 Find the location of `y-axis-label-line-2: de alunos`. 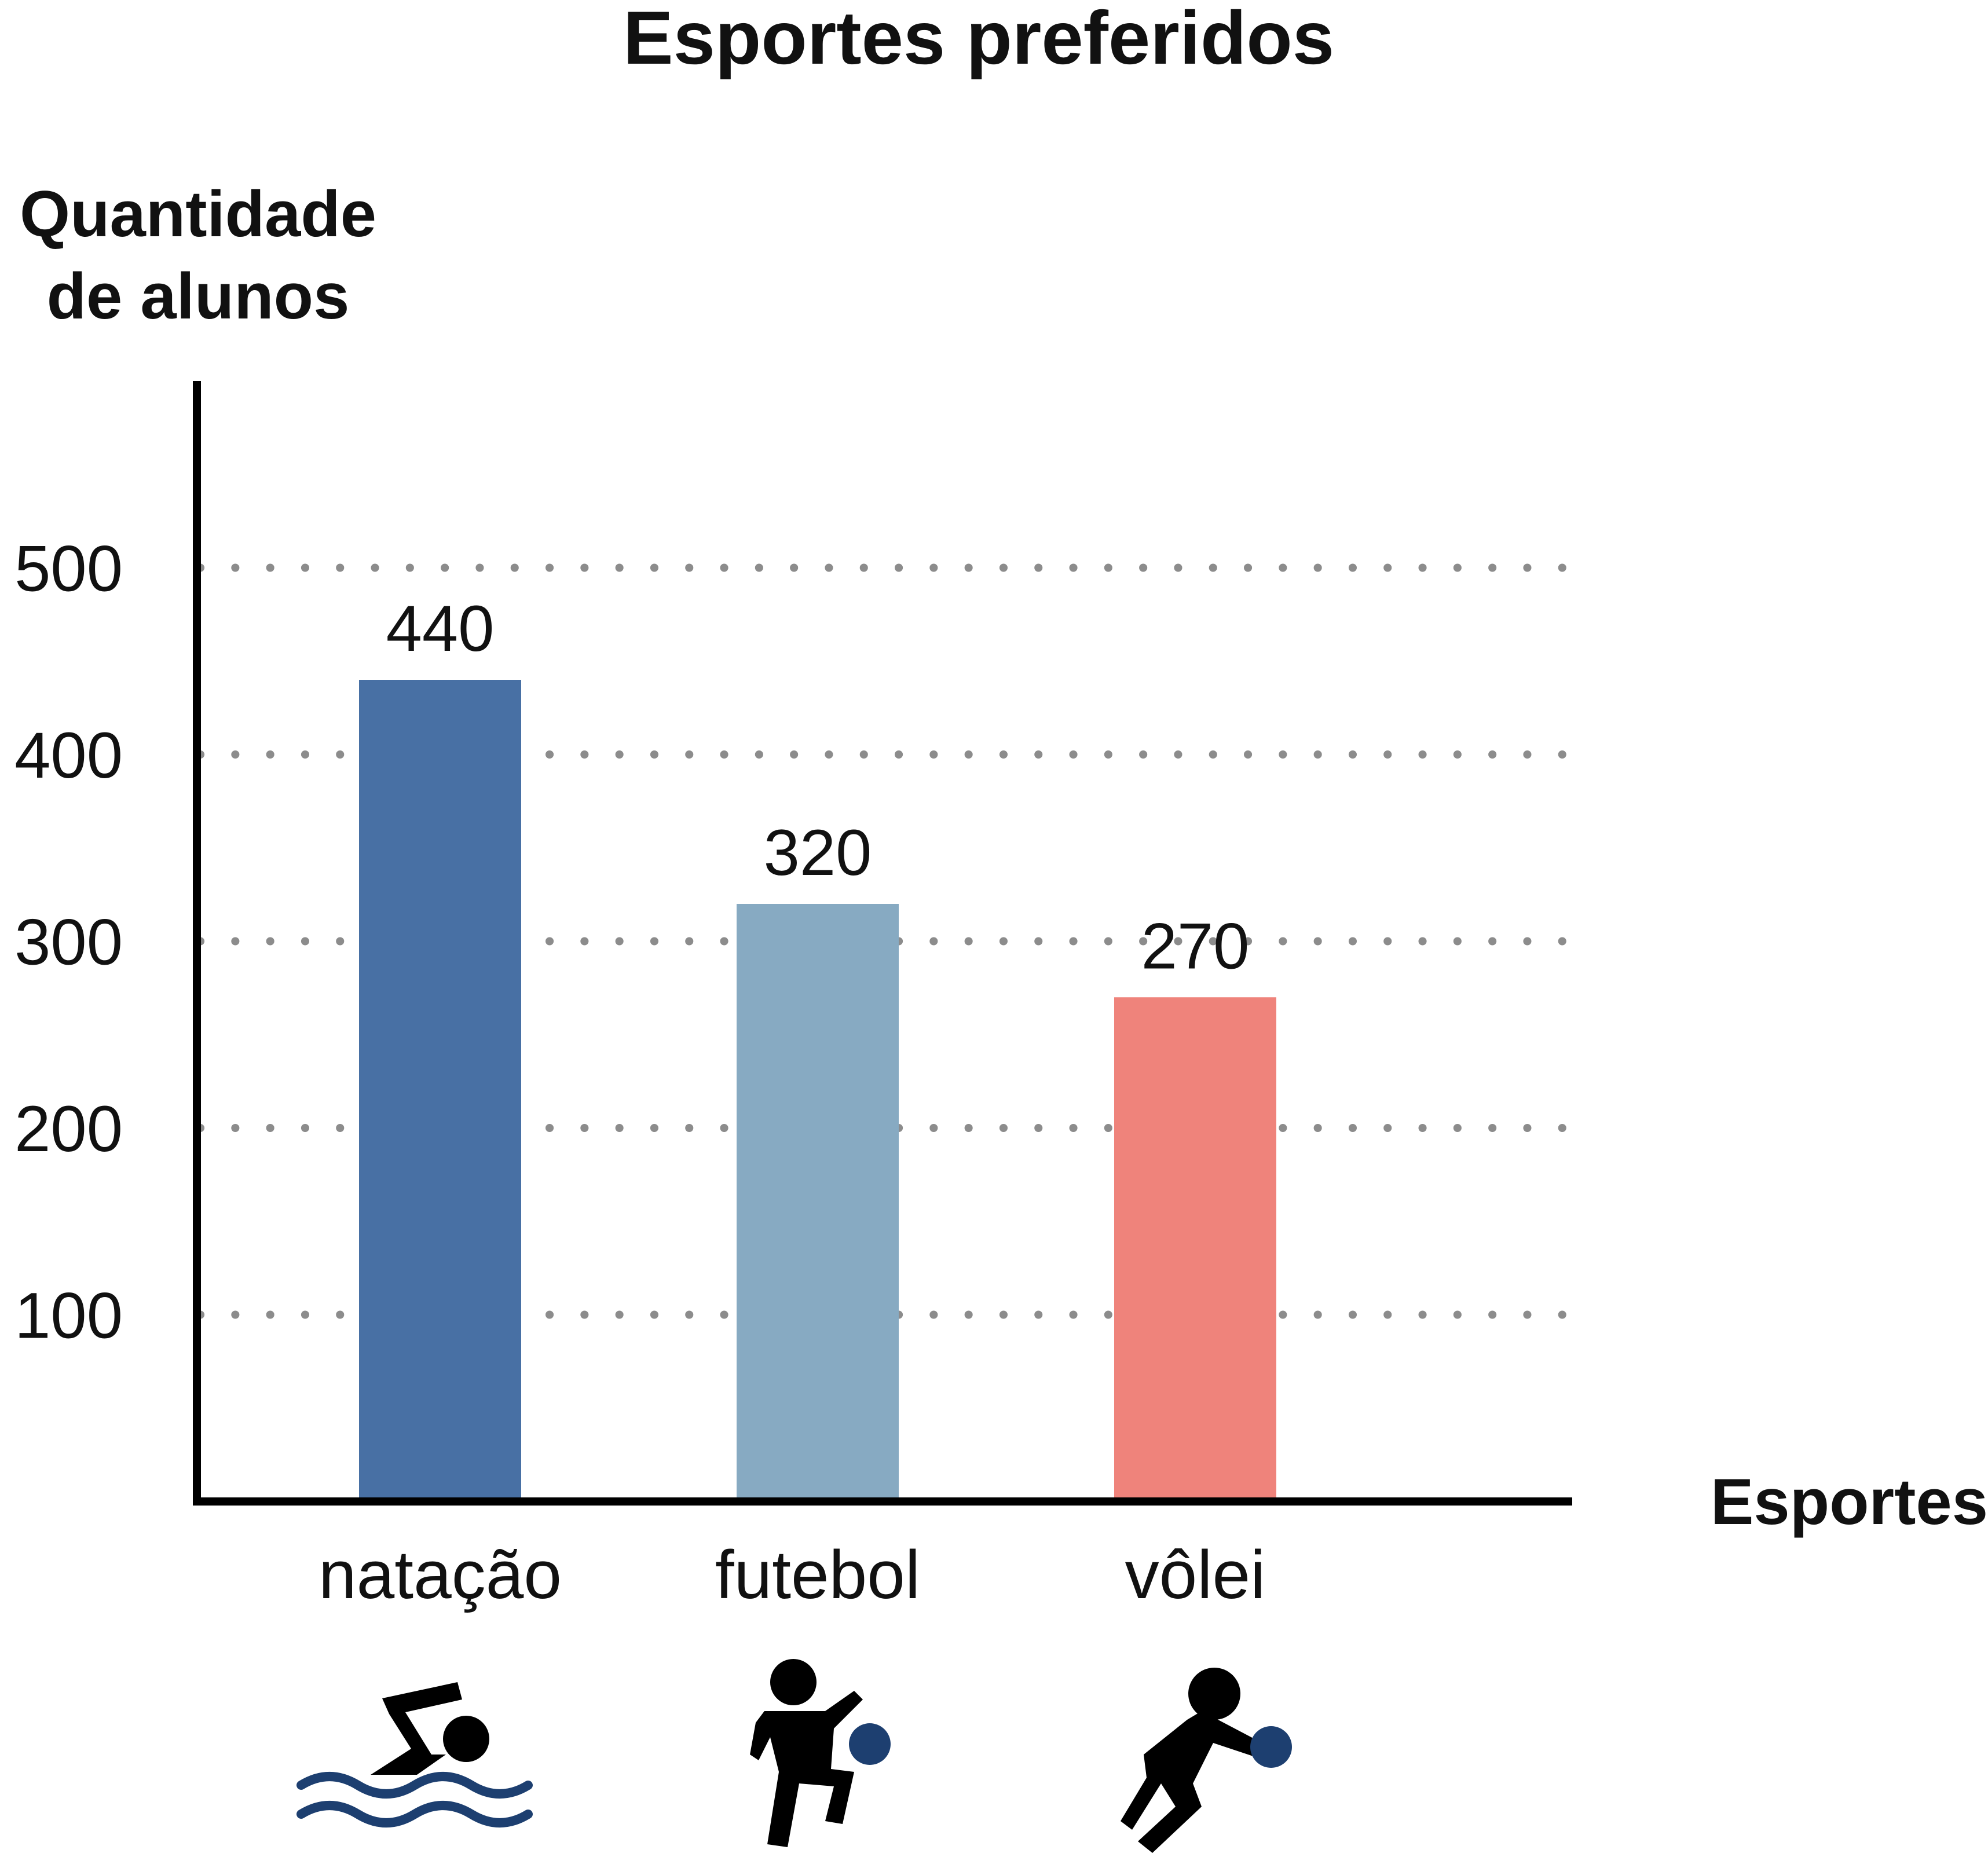

y-axis-label-line-2: de alunos is located at coordinates (198, 296).